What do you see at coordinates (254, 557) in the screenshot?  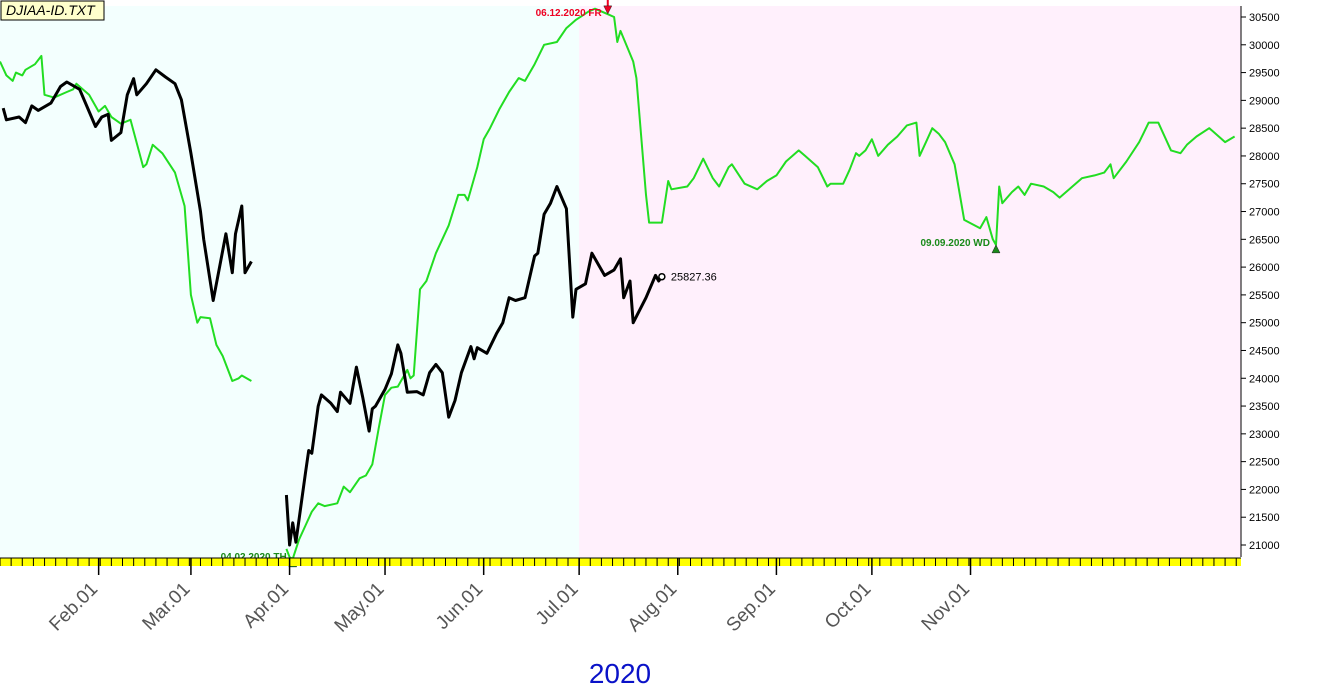 I see `low-marker-label: 04.02.2020 TH` at bounding box center [254, 557].